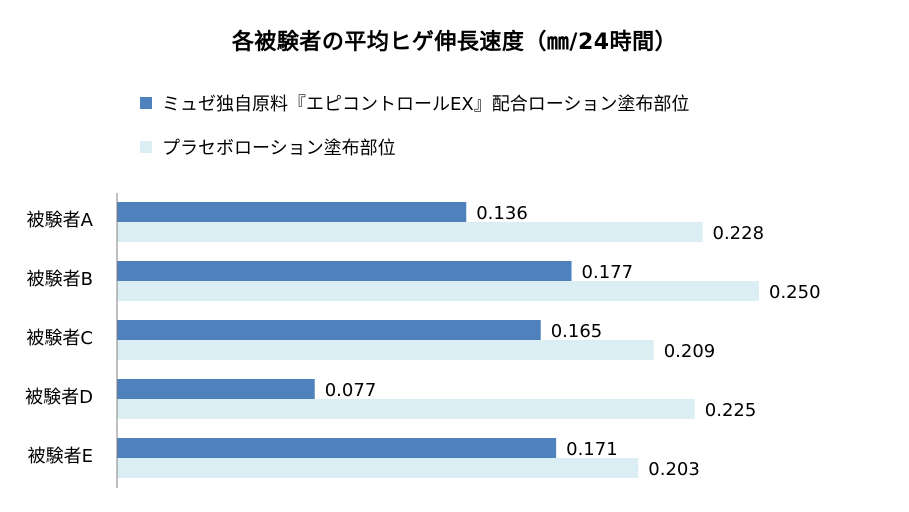 Image resolution: width=909 pixels, height=512 pixels. Describe the element at coordinates (608, 272) in the screenshot. I see `data-label: 0.177` at that location.